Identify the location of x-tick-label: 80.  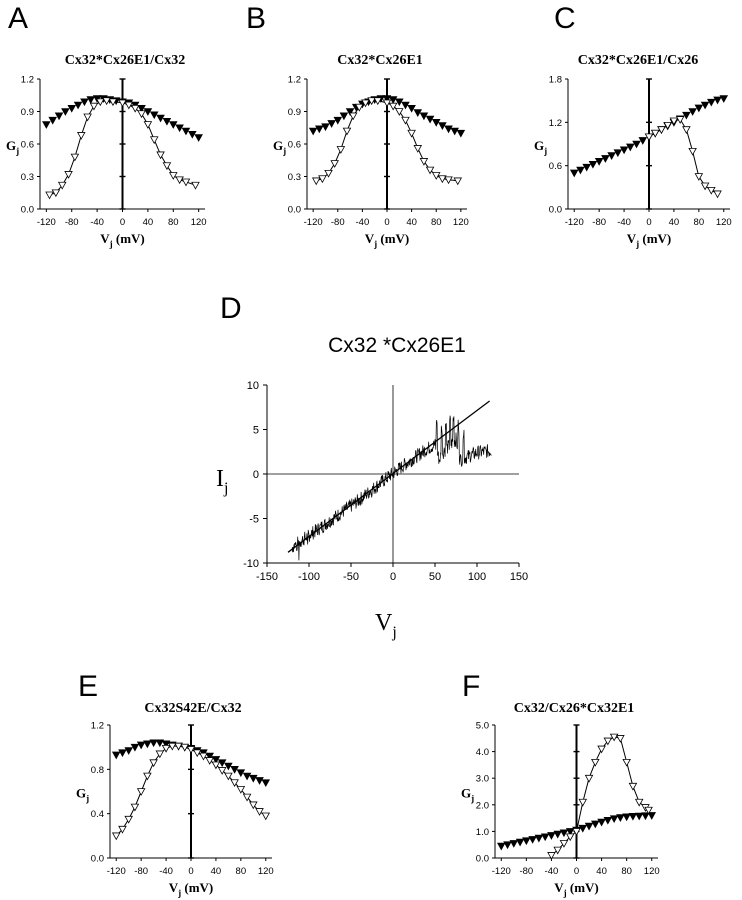
(173, 222).